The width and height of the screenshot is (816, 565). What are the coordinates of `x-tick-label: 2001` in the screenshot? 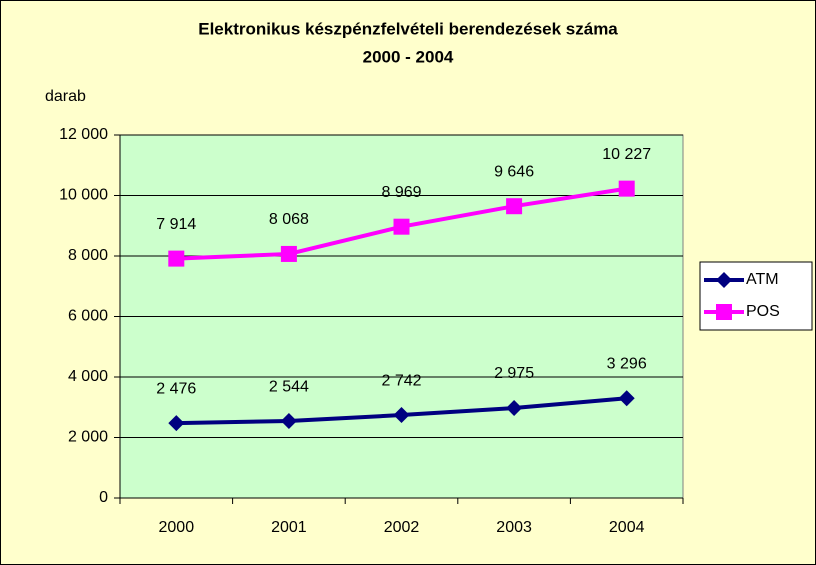 It's located at (289, 527).